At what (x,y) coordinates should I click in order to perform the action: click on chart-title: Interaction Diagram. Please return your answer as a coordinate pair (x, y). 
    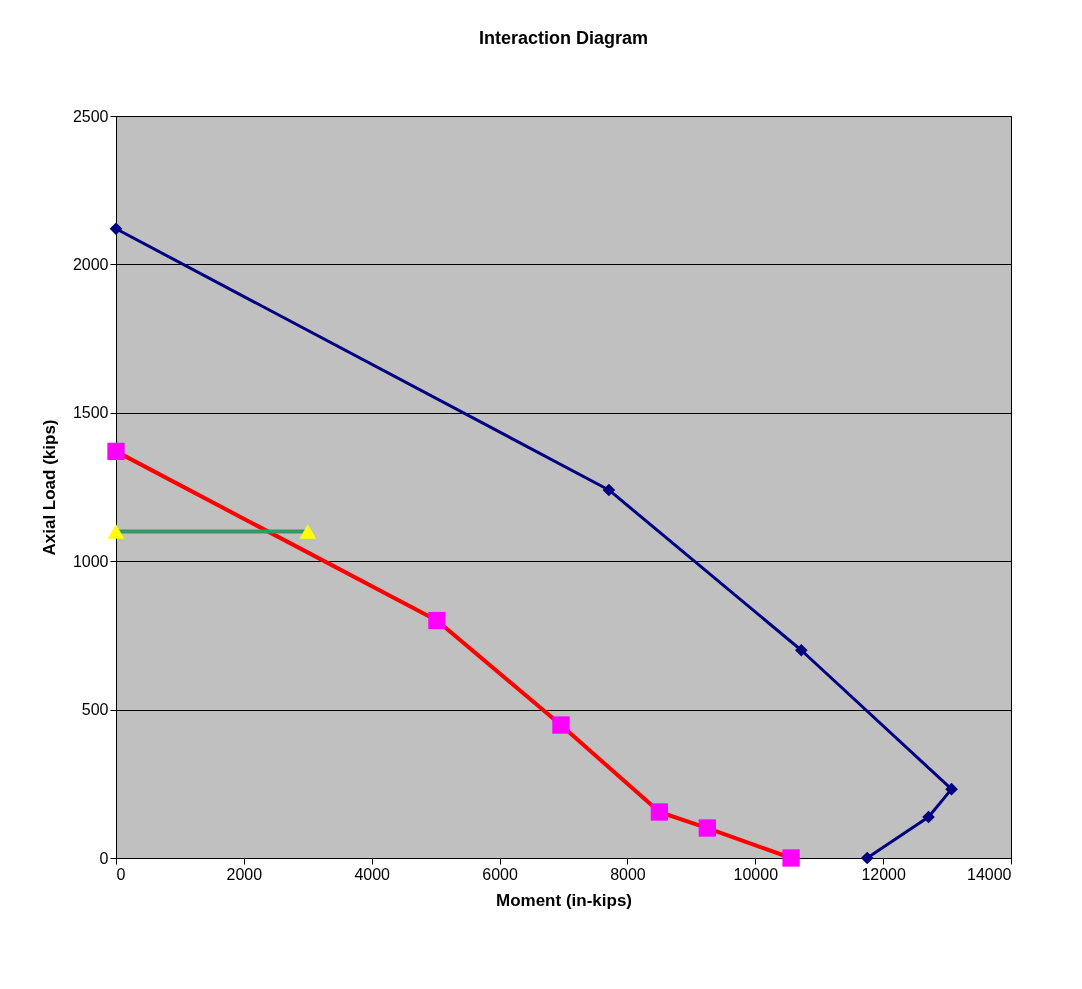
    Looking at the image, I should click on (563, 38).